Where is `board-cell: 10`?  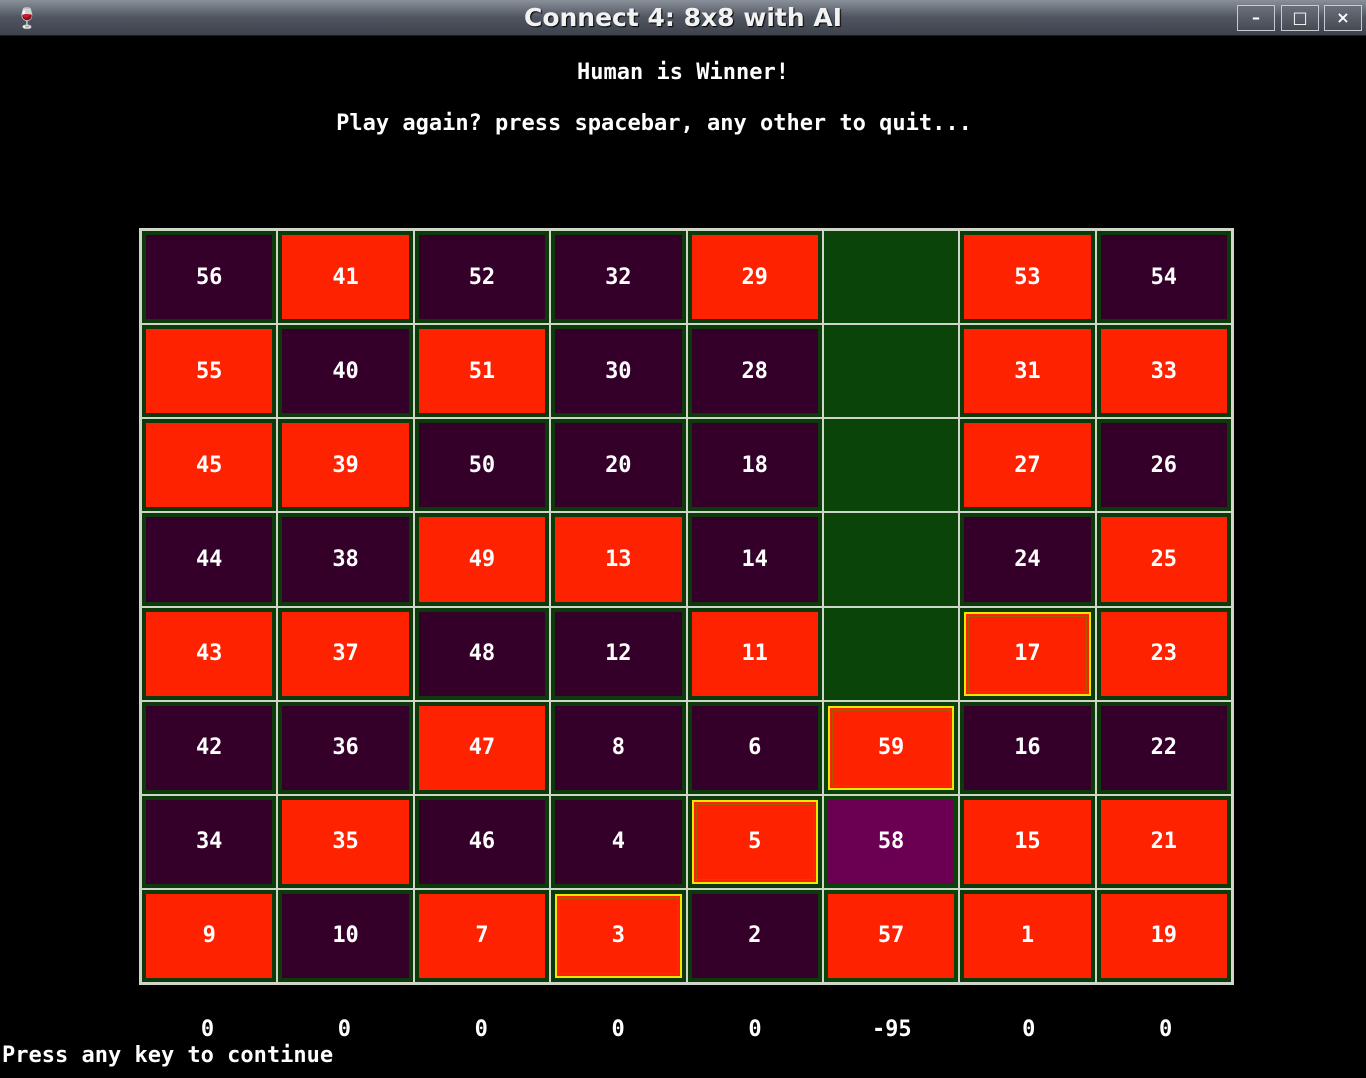 board-cell: 10 is located at coordinates (345, 935).